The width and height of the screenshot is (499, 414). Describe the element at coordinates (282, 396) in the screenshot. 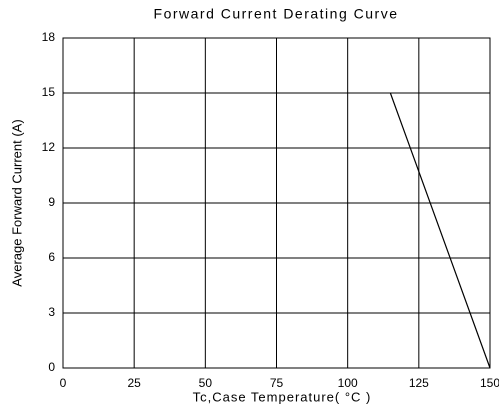

I see `x-axis-label: Tc,Case Temperature( °C )` at that location.